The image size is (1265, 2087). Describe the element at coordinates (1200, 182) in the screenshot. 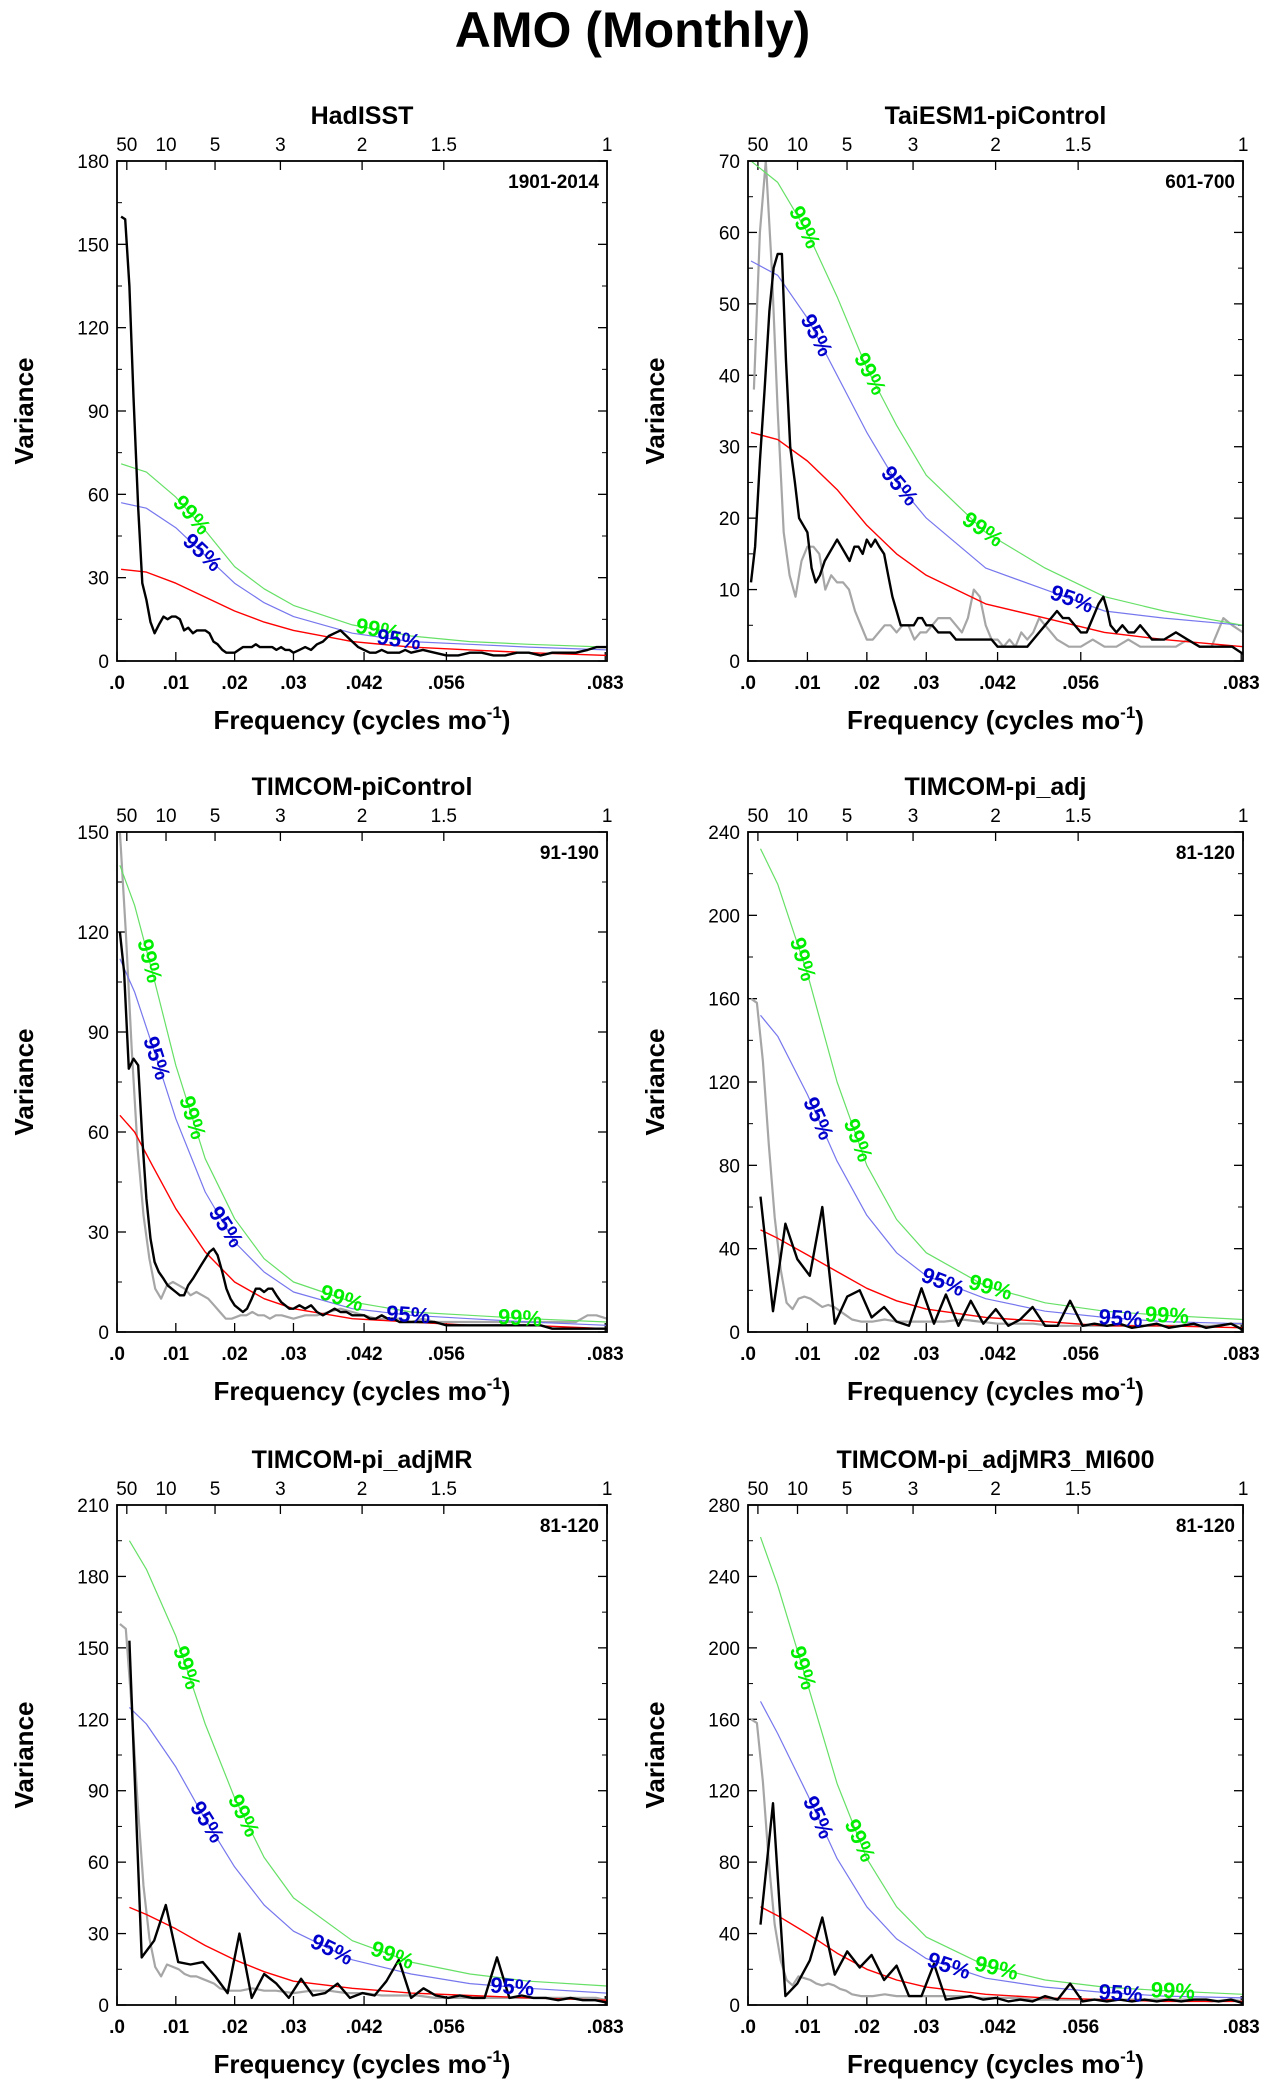

I see `period-label: 601-700` at that location.